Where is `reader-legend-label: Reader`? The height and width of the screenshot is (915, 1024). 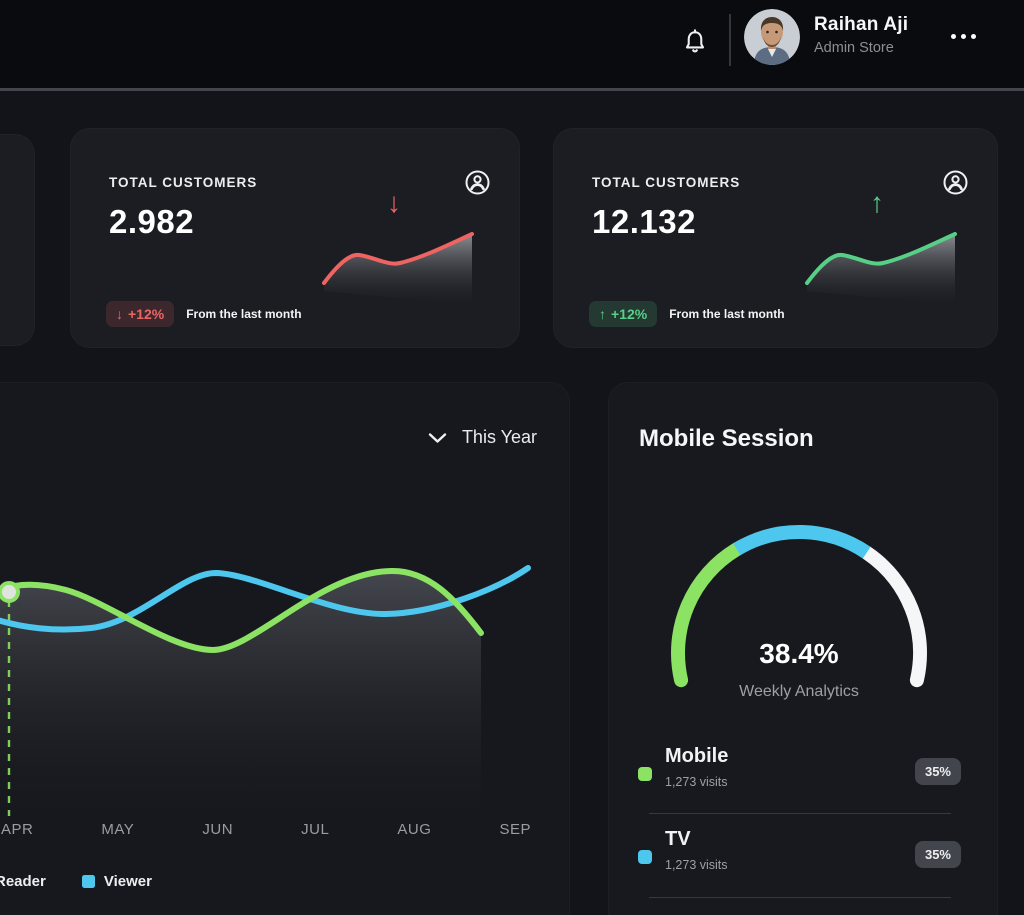
reader-legend-label: Reader is located at coordinates (23, 881).